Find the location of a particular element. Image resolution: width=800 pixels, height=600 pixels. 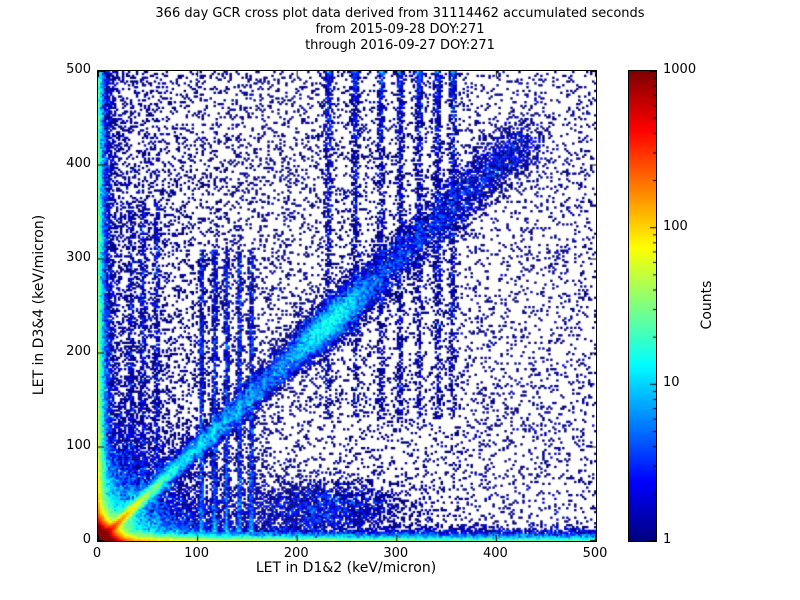

title-line-3: through 2016-09-27 DOY:271 is located at coordinates (400, 45).